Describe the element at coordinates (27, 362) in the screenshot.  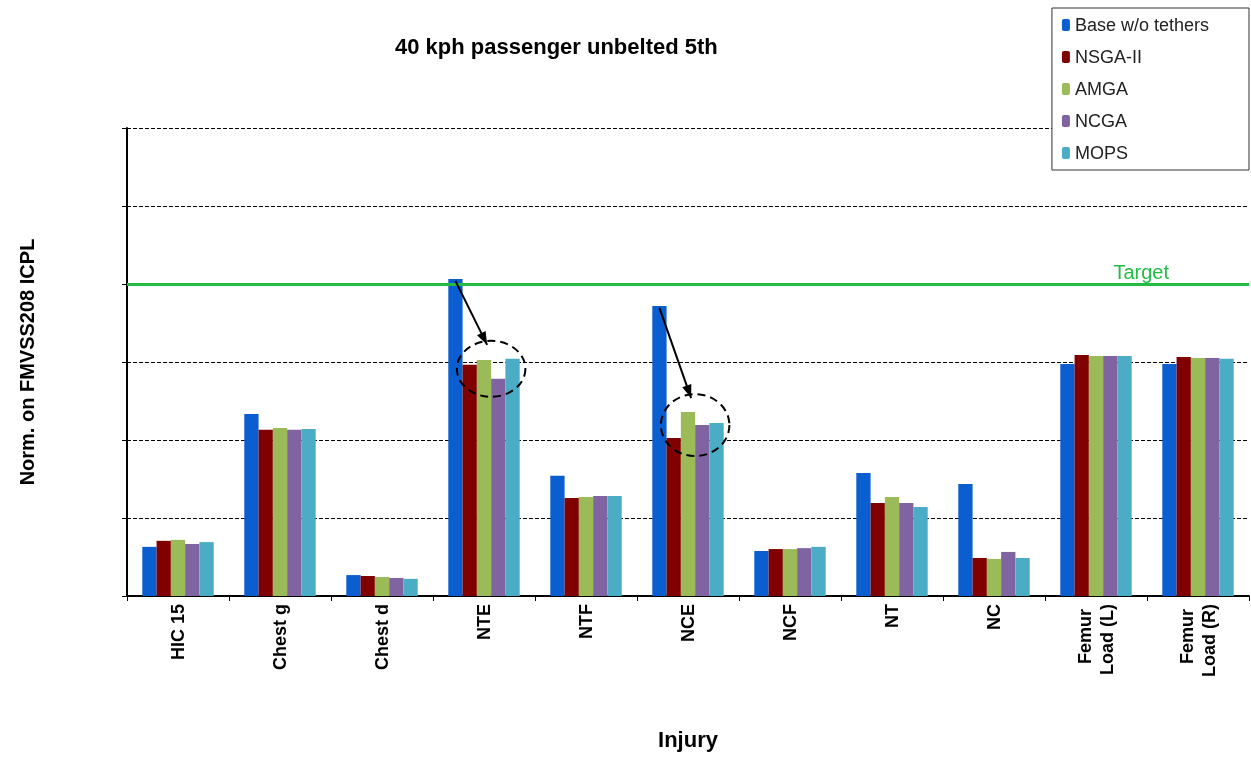
I see `y-axis-title: Norm. on FMVSS208 ICPL` at that location.